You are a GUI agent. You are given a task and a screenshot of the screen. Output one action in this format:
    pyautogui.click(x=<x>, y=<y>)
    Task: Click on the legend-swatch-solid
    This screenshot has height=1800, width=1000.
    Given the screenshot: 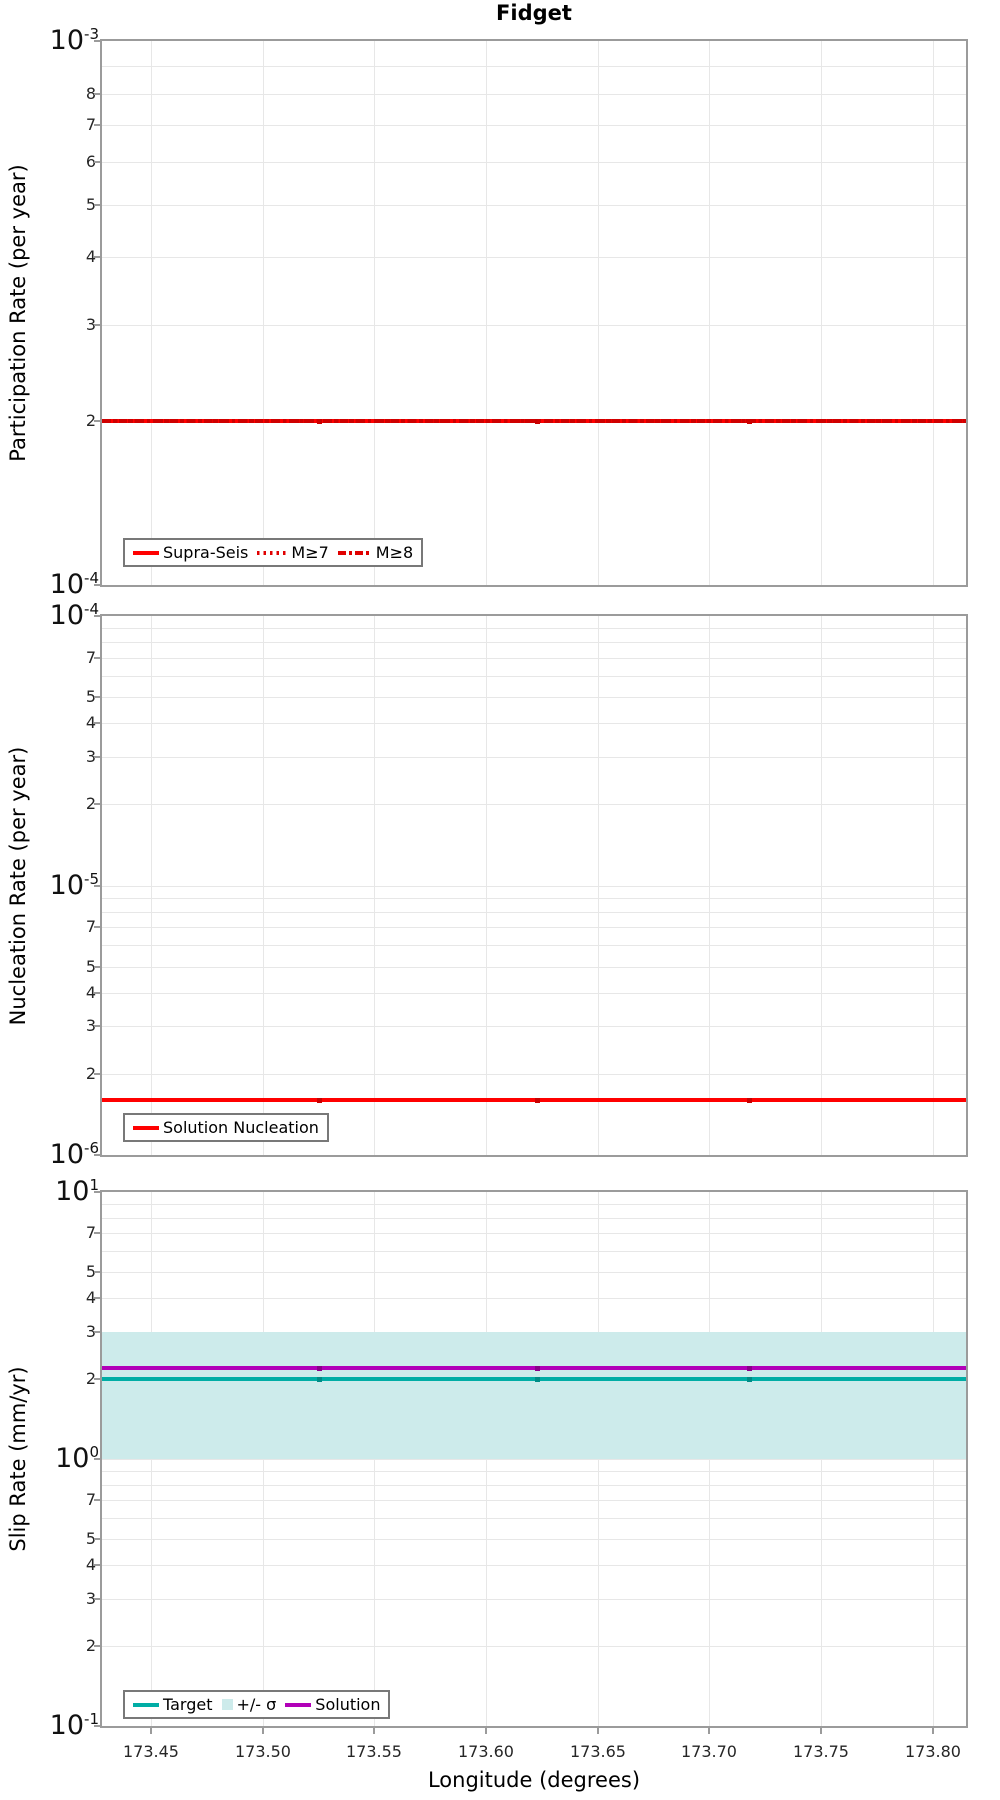 What is the action you would take?
    pyautogui.click(x=146, y=552)
    